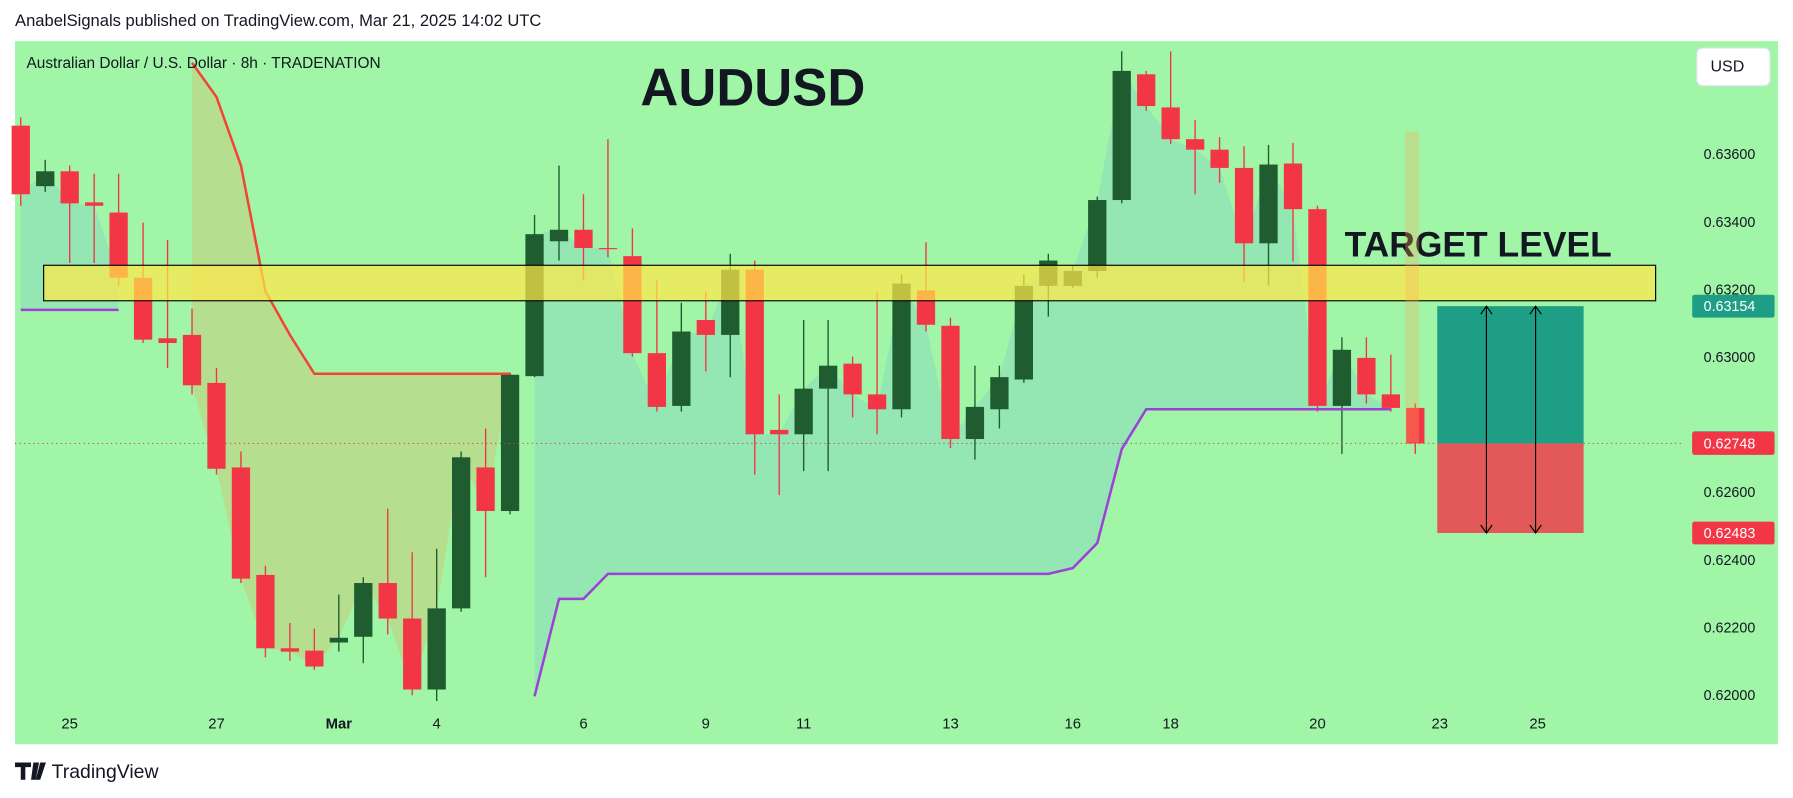  Describe the element at coordinates (1412, 287) in the screenshot. I see `highlight-bar` at that location.